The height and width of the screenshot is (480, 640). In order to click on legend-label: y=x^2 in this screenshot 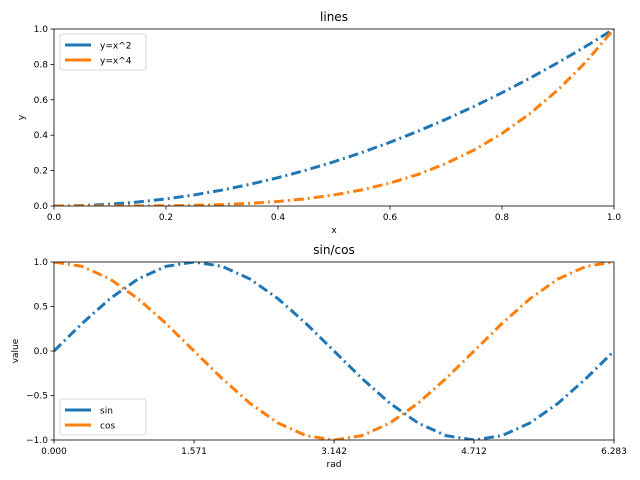, I will do `click(115, 47)`.